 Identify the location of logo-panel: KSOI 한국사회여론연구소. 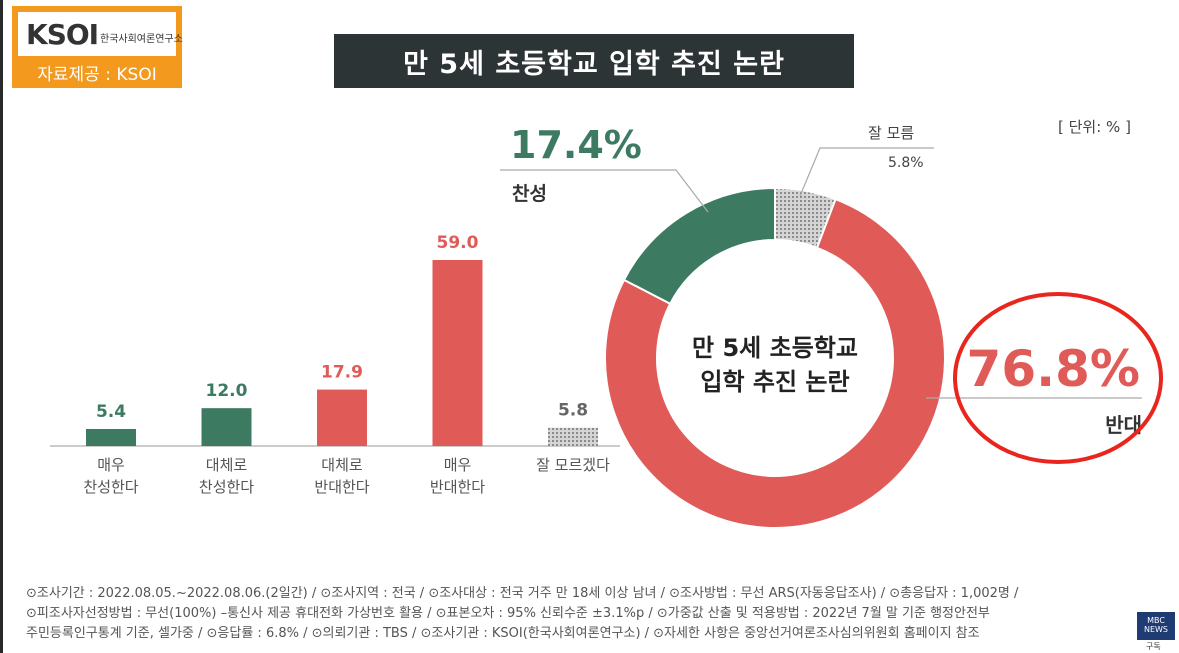
(100, 34).